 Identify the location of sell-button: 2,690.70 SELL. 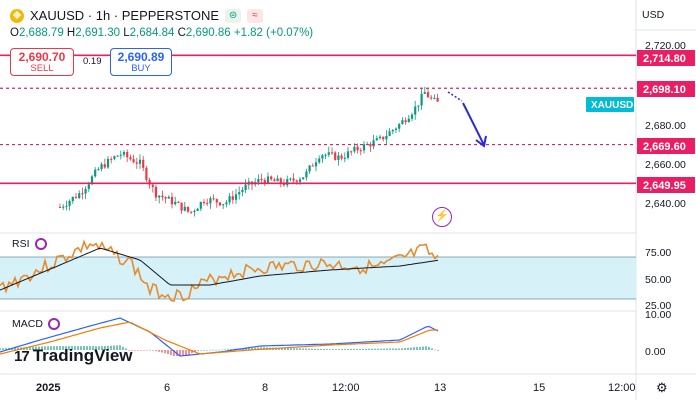
(42, 62).